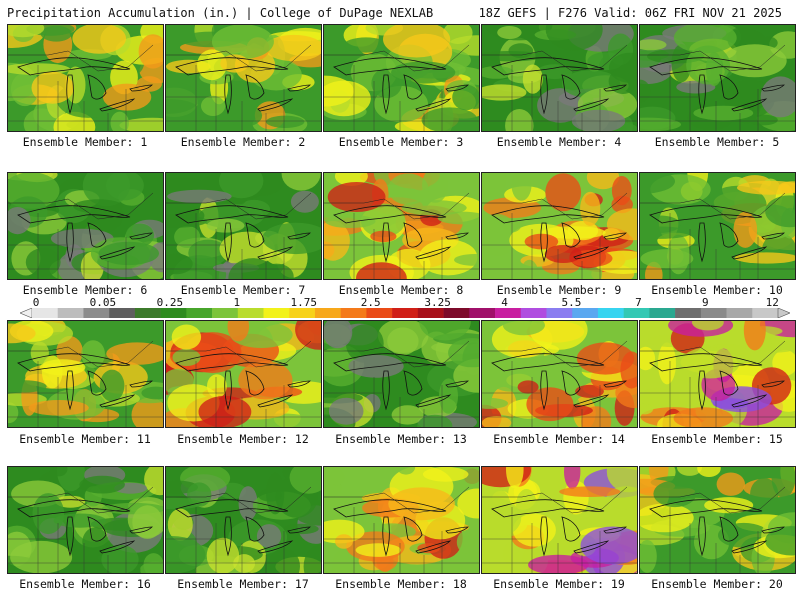 The width and height of the screenshot is (800, 600). Describe the element at coordinates (717, 439) in the screenshot. I see `panel-label: Ensemble Member: 15` at that location.